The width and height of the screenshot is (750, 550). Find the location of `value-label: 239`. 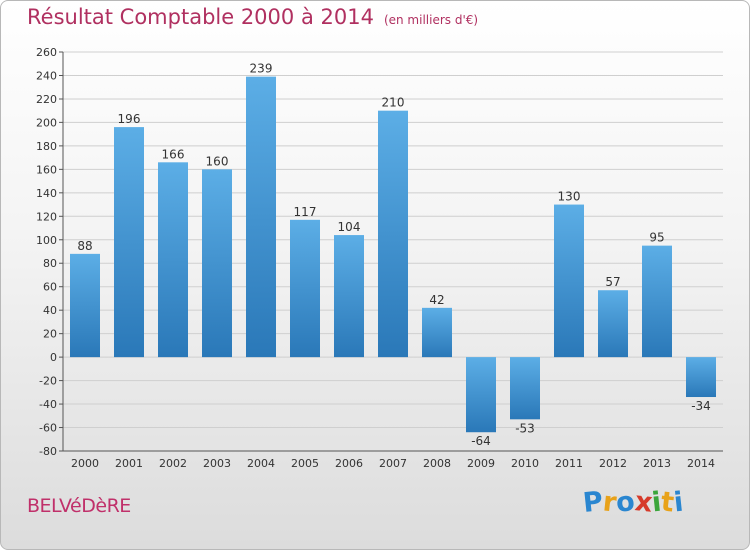

value-label: 239 is located at coordinates (261, 69).